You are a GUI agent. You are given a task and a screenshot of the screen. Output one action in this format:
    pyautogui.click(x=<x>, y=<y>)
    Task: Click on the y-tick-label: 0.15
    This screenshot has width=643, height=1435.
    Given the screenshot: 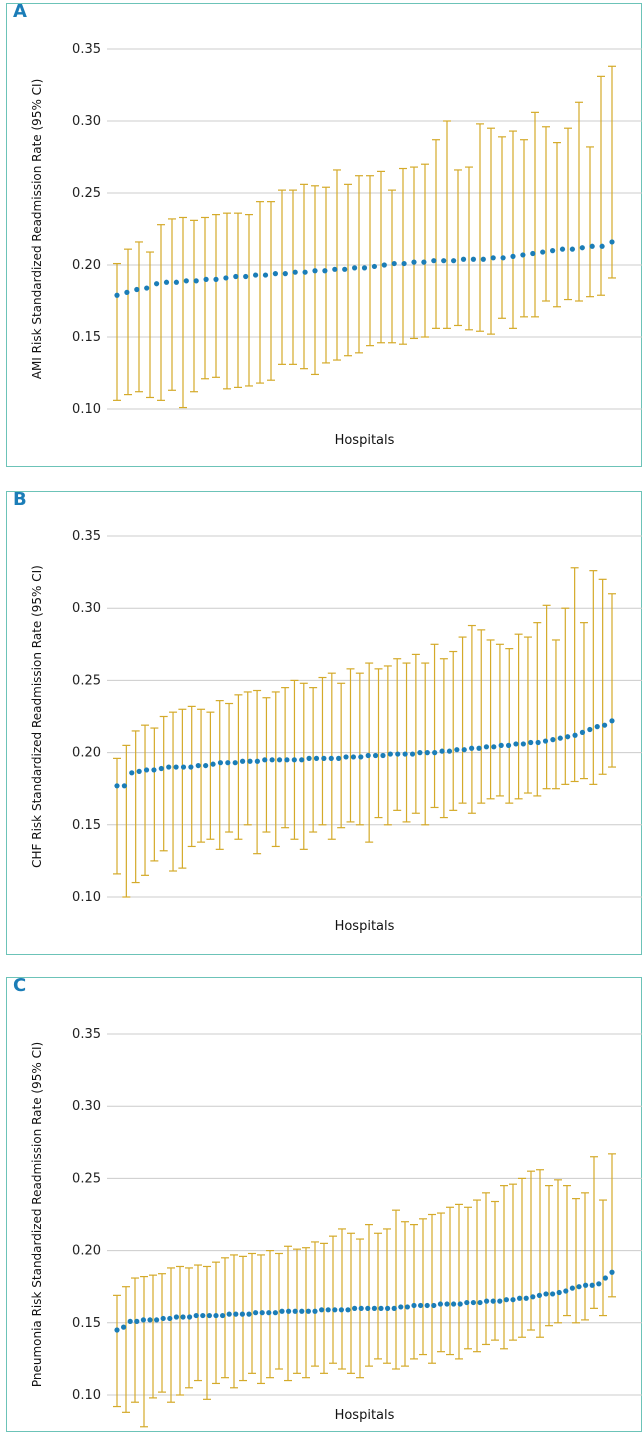 What is the action you would take?
    pyautogui.click(x=86, y=1323)
    